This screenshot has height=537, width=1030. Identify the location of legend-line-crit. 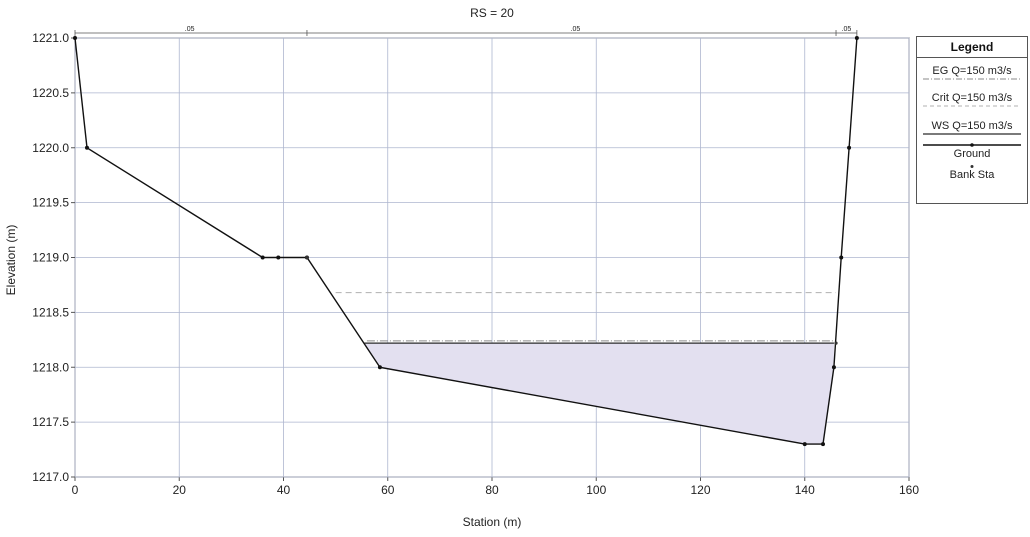
(972, 106).